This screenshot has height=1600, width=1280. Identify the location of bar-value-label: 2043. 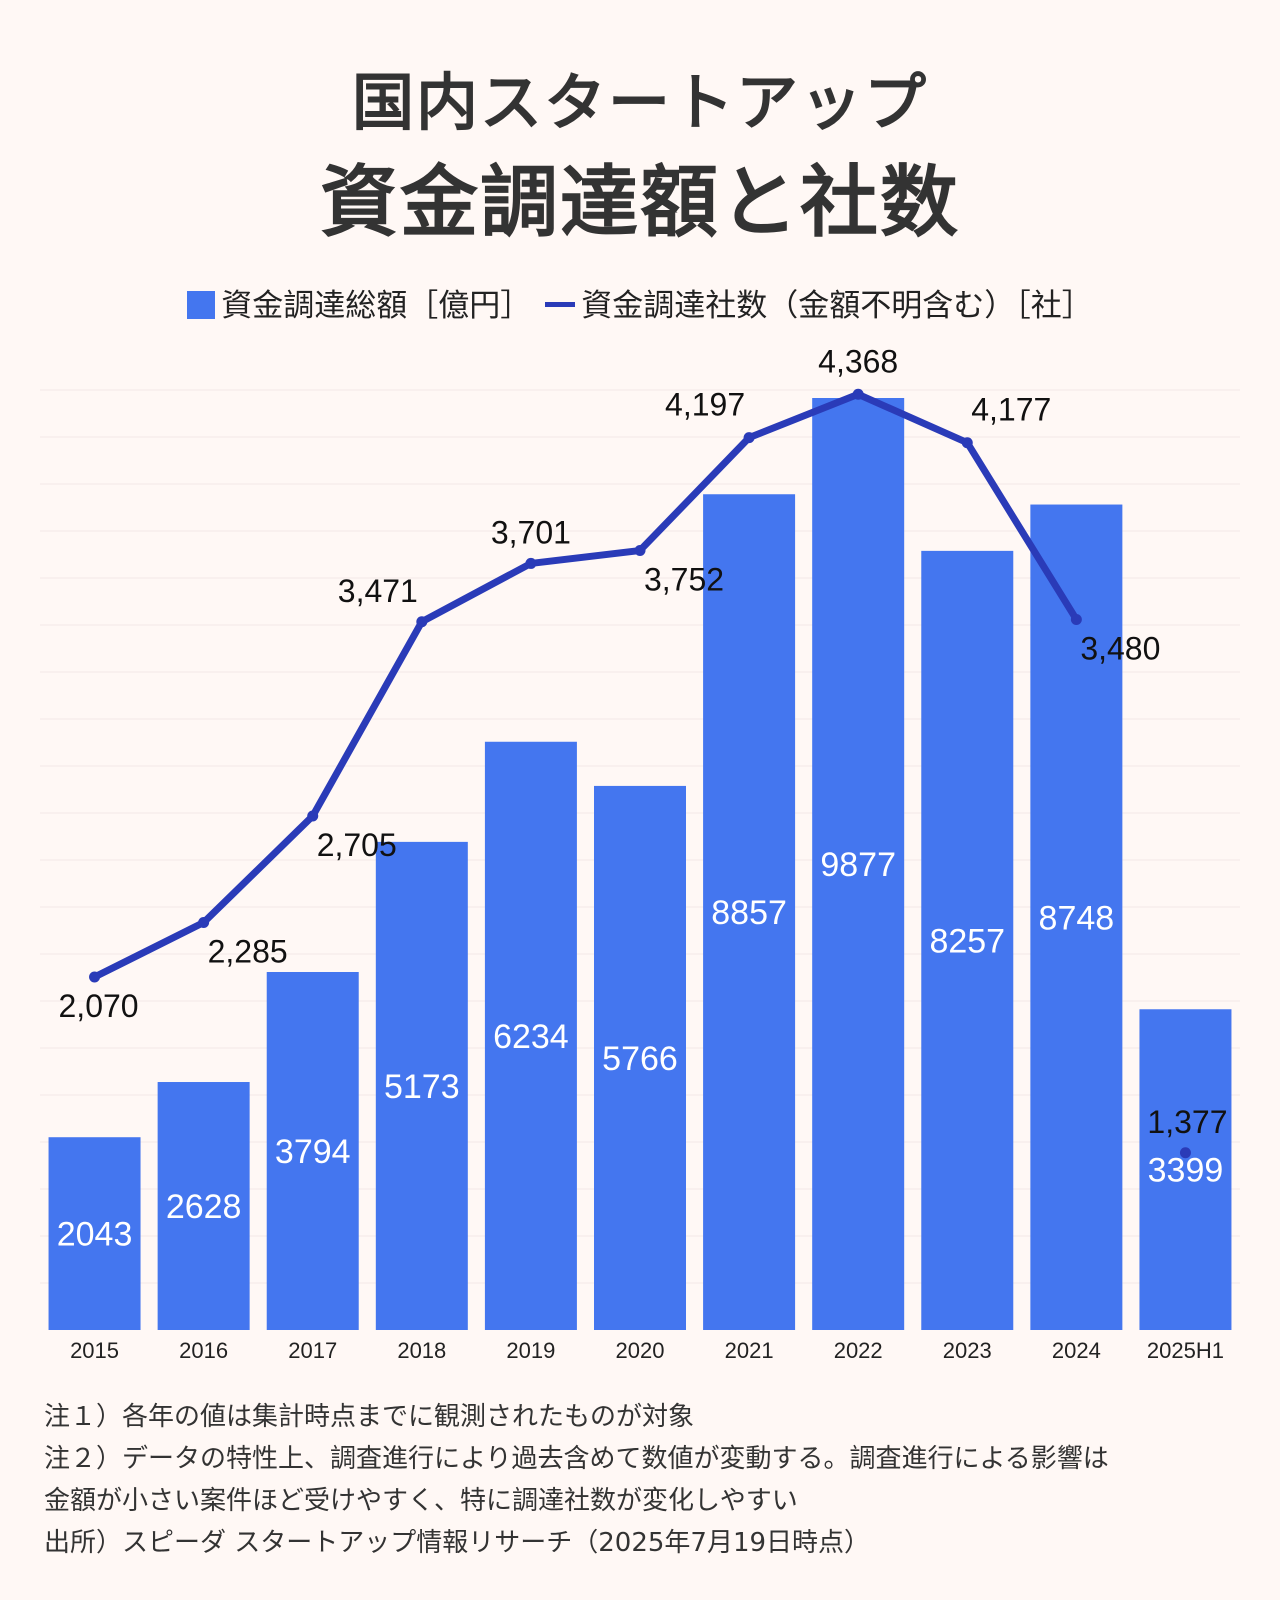
(95, 1235).